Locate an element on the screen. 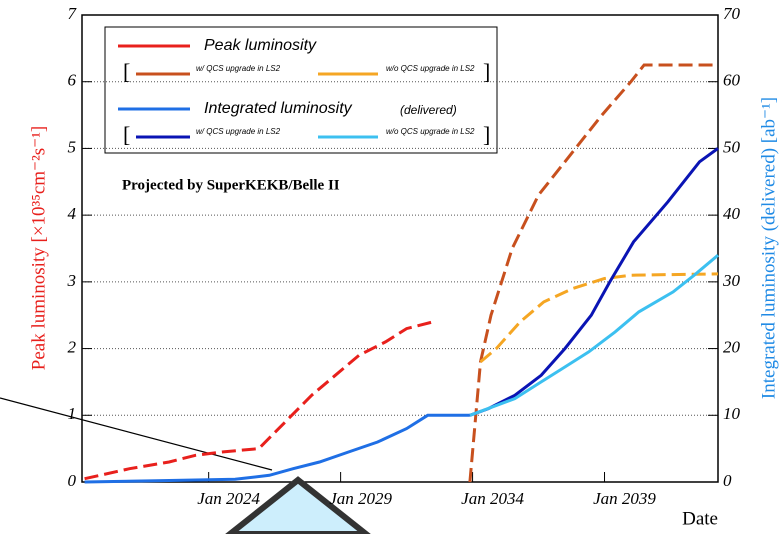 The height and width of the screenshot is (534, 782). y-tick-label: 7 is located at coordinates (73, 13).